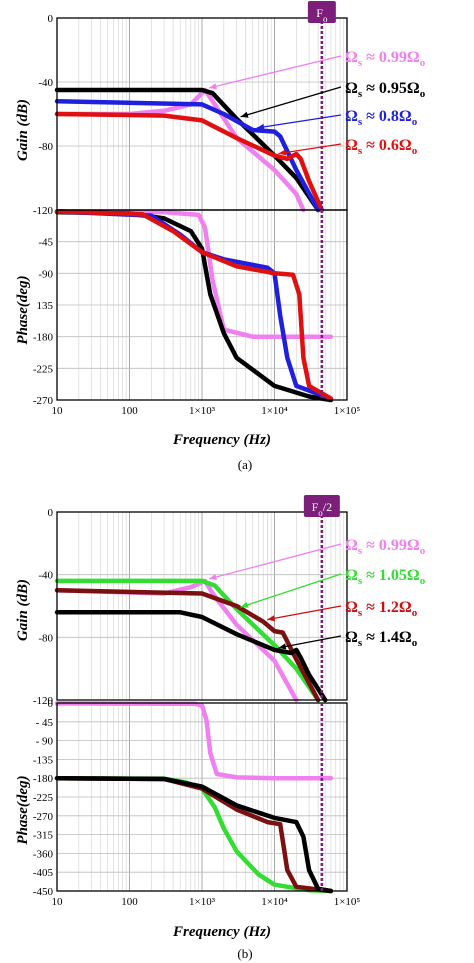  Describe the element at coordinates (213, 577) in the screenshot. I see `b-gain-arrowhead-s099` at that location.